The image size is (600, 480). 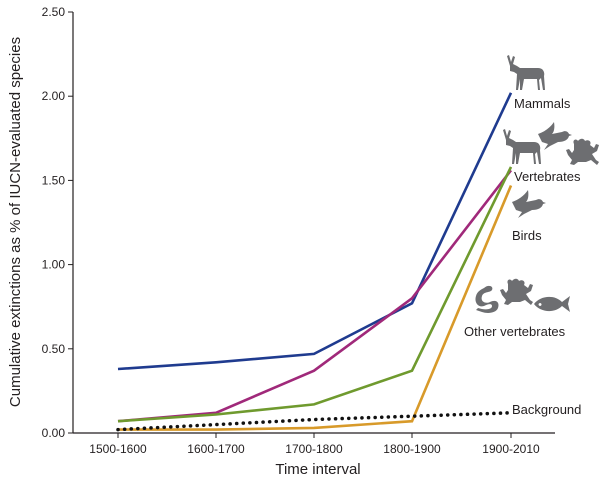 I want to click on y-tick-label: 1.00, so click(x=54, y=265).